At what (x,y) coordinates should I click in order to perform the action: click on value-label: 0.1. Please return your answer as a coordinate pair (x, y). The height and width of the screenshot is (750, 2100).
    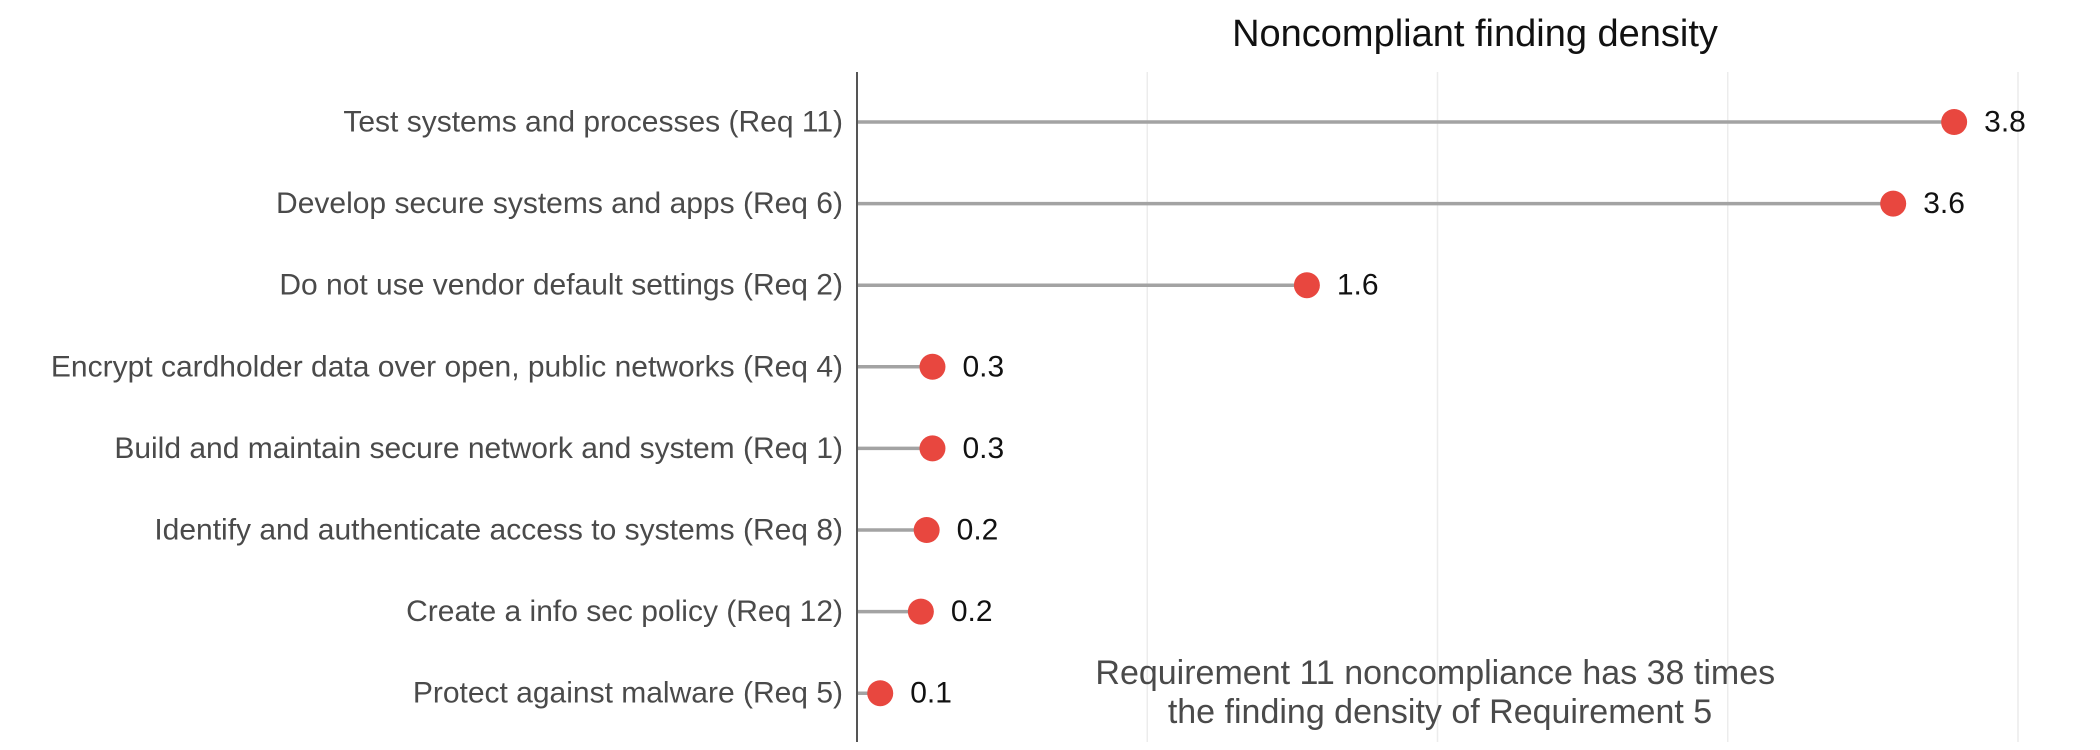
    Looking at the image, I should click on (931, 693).